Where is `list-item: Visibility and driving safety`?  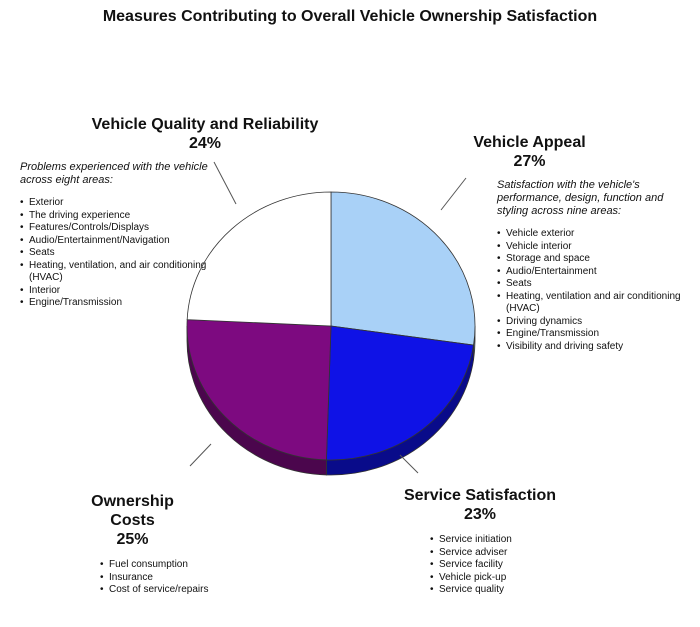 list-item: Visibility and driving safety is located at coordinates (589, 347).